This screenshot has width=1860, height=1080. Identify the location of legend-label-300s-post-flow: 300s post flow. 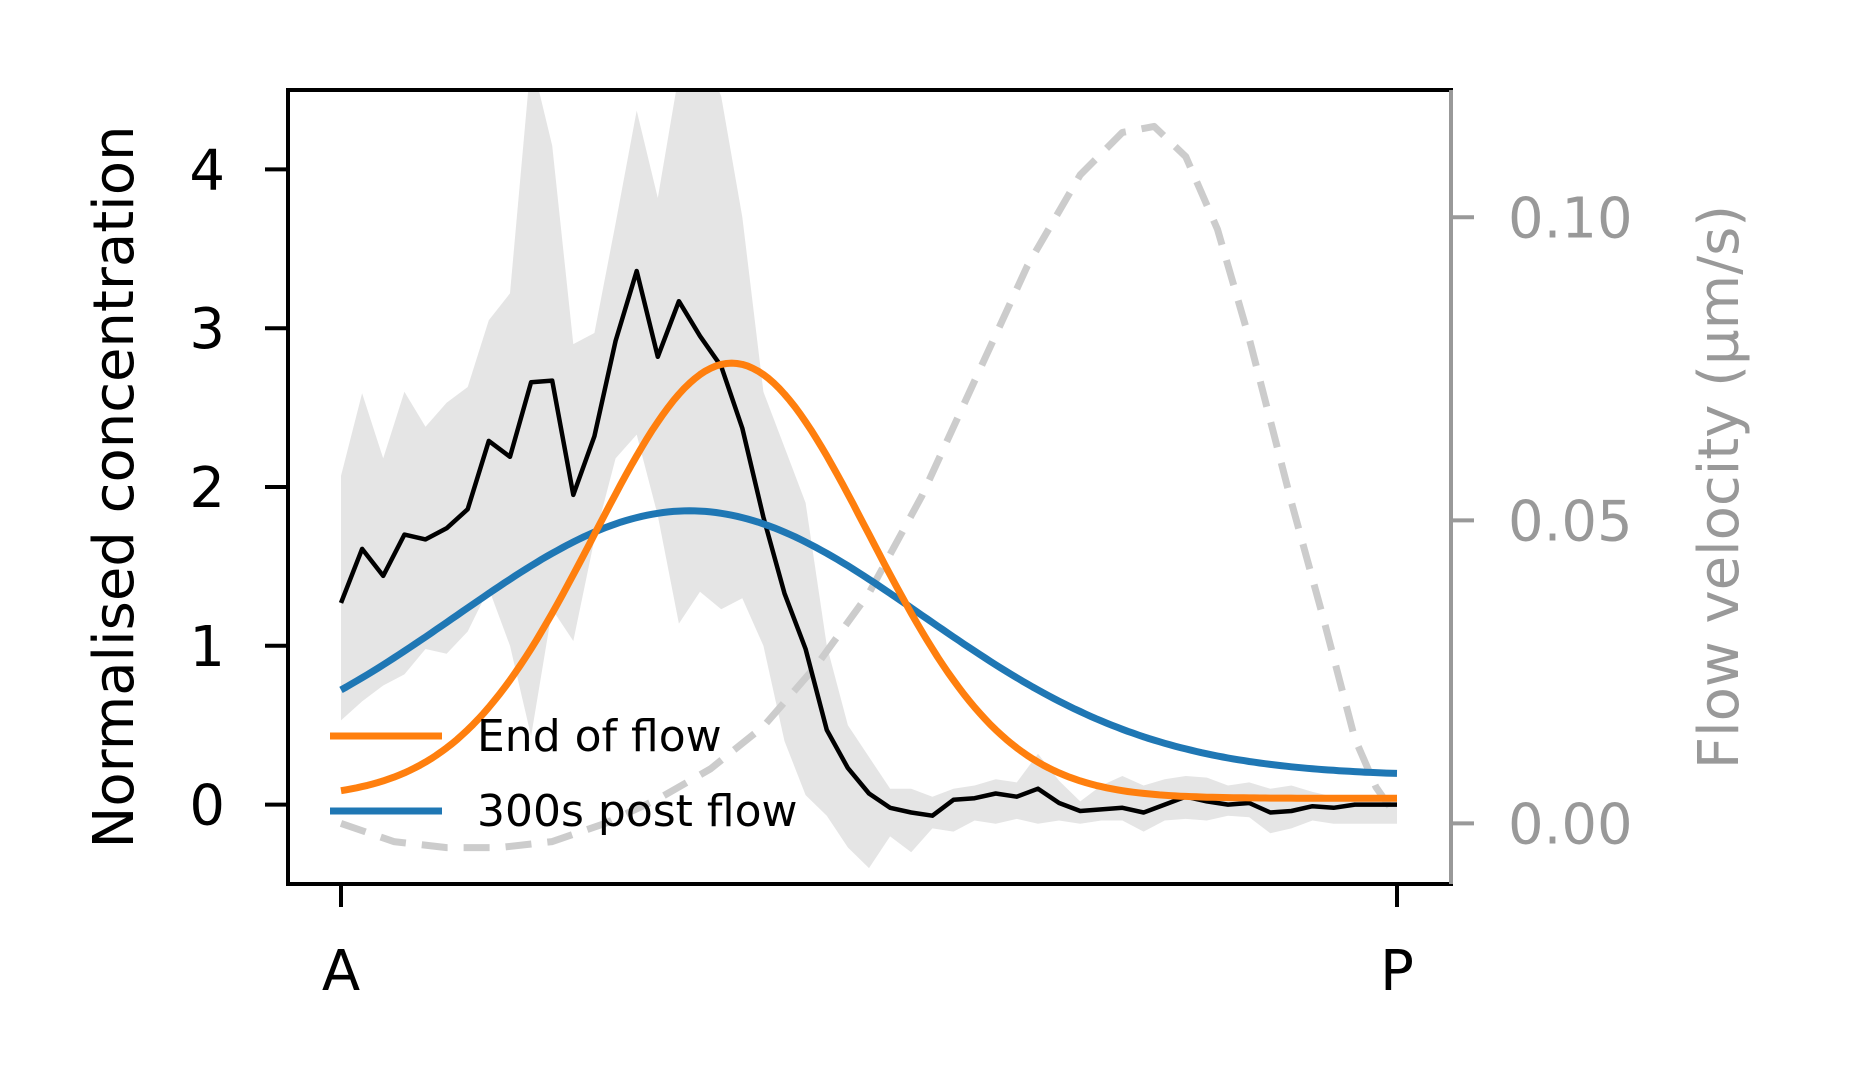
(637, 811).